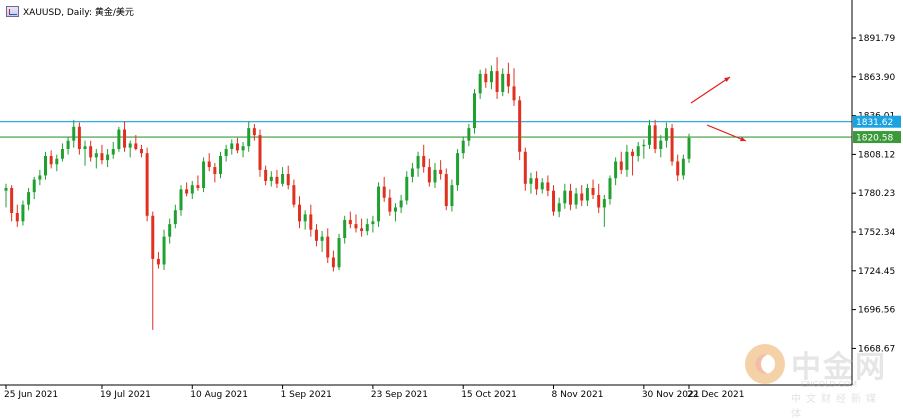 The image size is (903, 420). What do you see at coordinates (578, 395) in the screenshot?
I see `x-tick-label: 8 Nov 2021` at bounding box center [578, 395].